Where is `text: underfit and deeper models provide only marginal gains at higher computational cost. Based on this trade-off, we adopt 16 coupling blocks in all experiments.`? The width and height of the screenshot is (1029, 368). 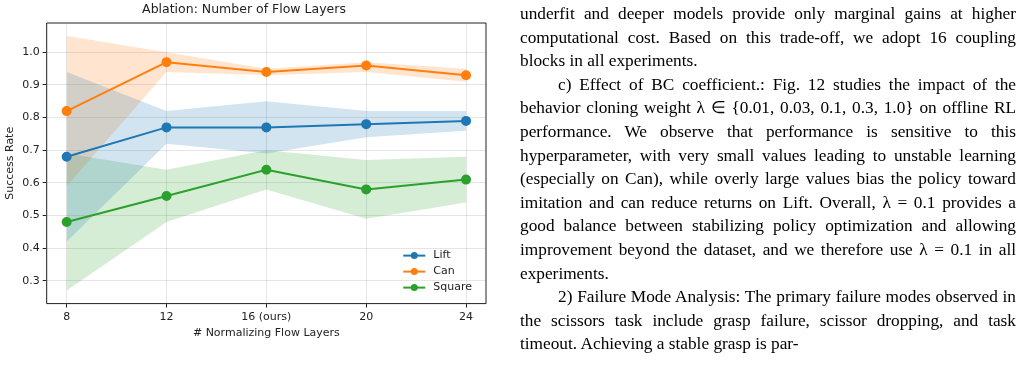 text: underfit and deeper models provide only marginal gains at higher computational cost. Based on this trade-off, we adopt 16 coupling blocks in all experiments. is located at coordinates (768, 38).